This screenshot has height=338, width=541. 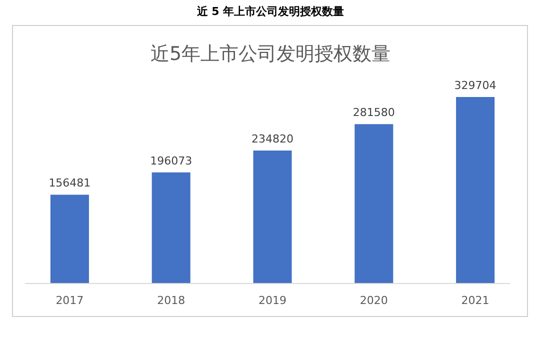 I want to click on x-tick-label: 2021, so click(x=475, y=300).